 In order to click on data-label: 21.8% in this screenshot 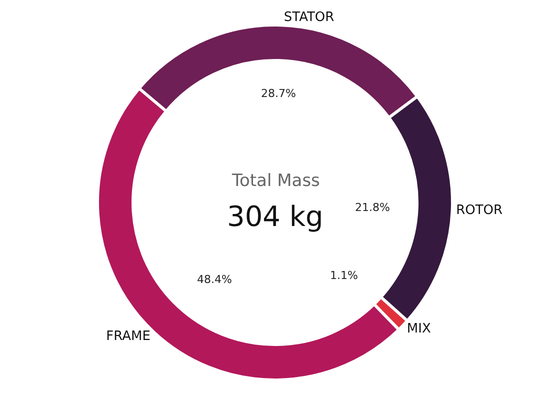, I will do `click(372, 207)`.